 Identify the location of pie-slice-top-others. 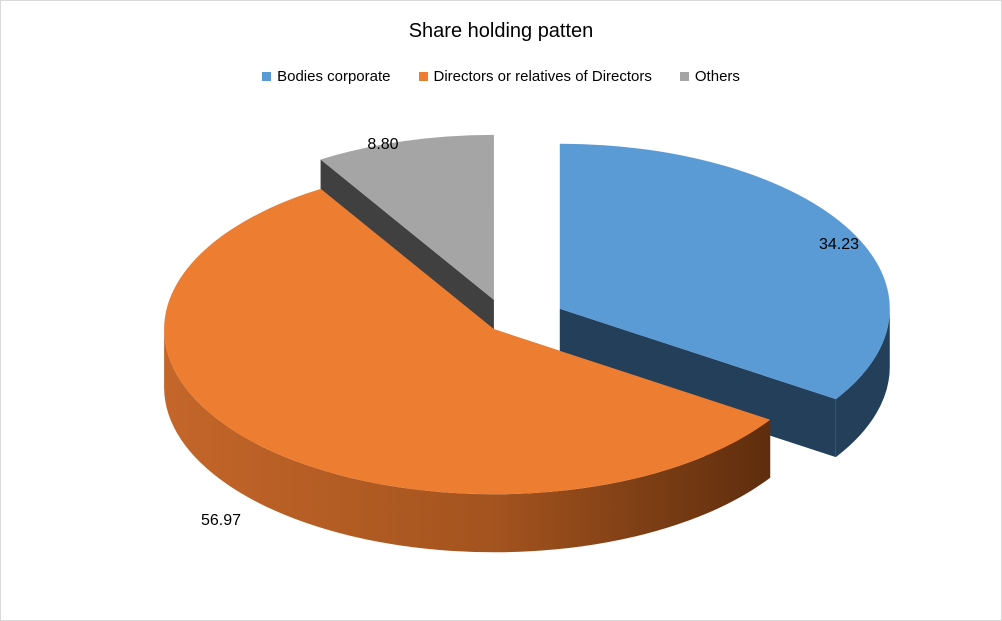
(407, 217).